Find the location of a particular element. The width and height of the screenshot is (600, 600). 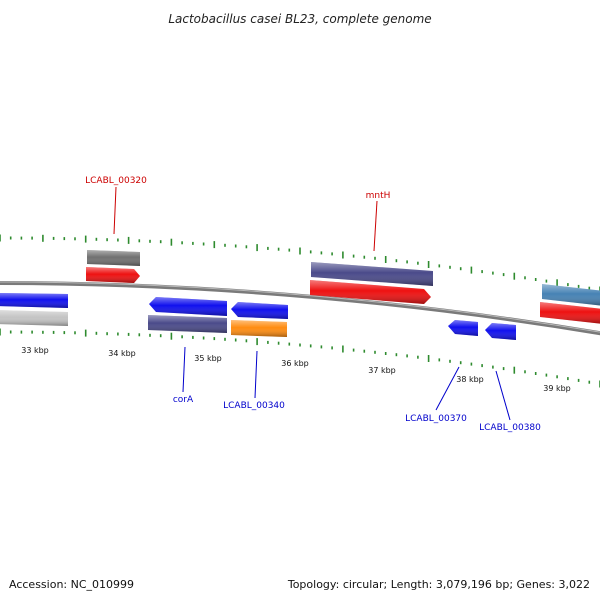

gene-cora is located at coordinates (188, 306).